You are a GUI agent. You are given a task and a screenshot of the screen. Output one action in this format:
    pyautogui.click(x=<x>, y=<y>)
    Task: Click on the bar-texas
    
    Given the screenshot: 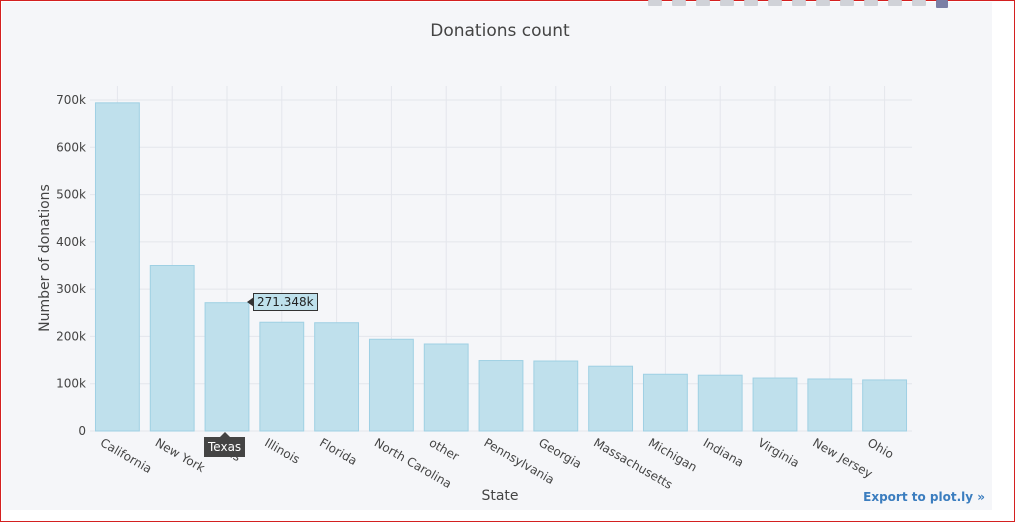 What is the action you would take?
    pyautogui.click(x=227, y=367)
    